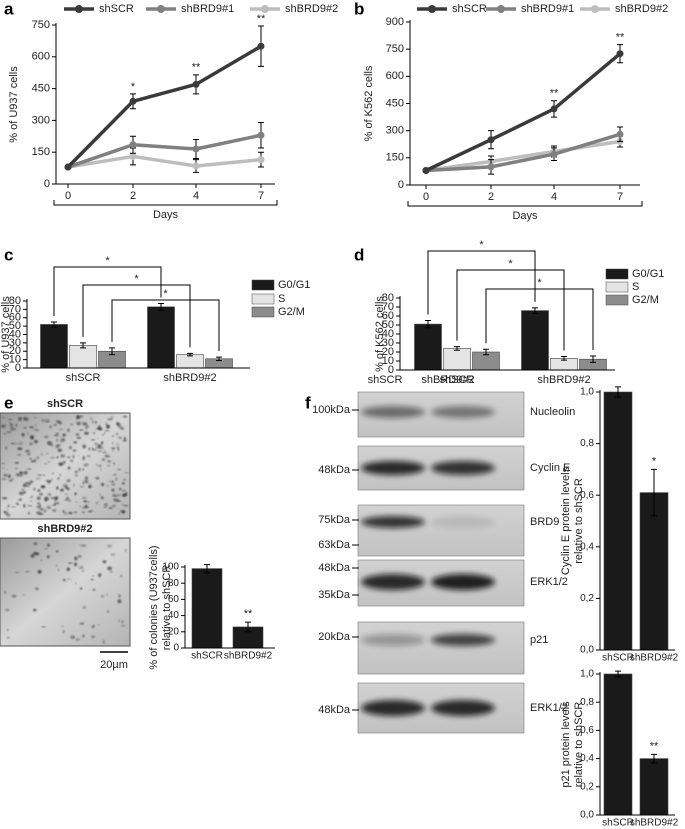  I want to click on y-tick-label: 10, so click(15, 360).